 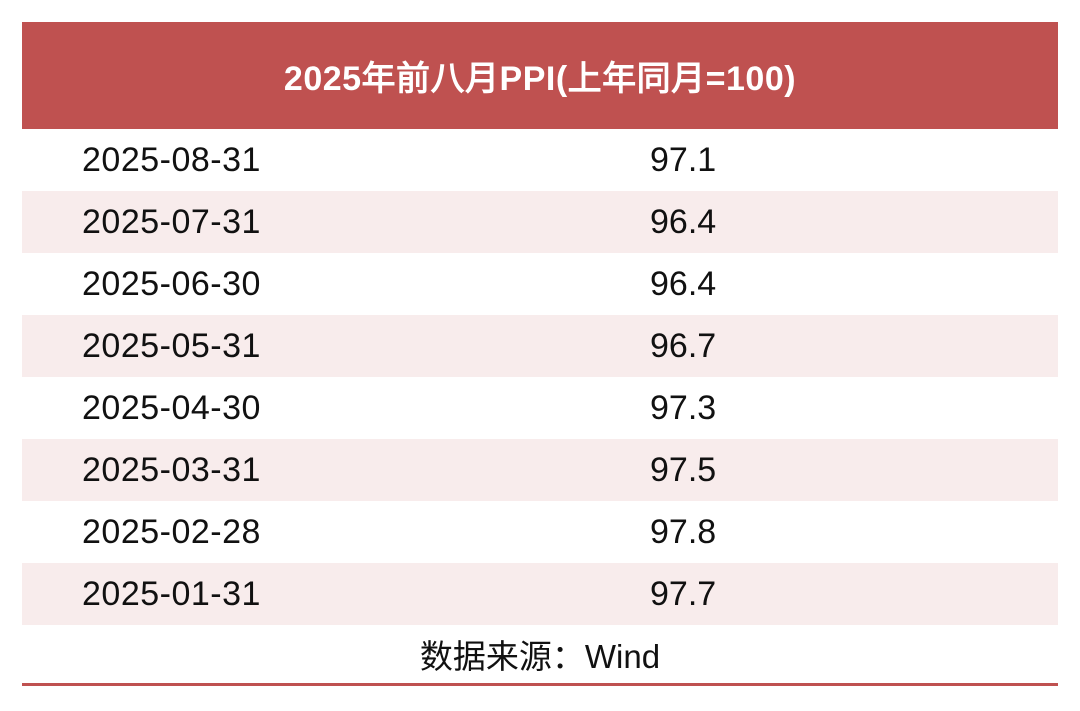 I want to click on date-cell: 2025-08-31, so click(x=171, y=159).